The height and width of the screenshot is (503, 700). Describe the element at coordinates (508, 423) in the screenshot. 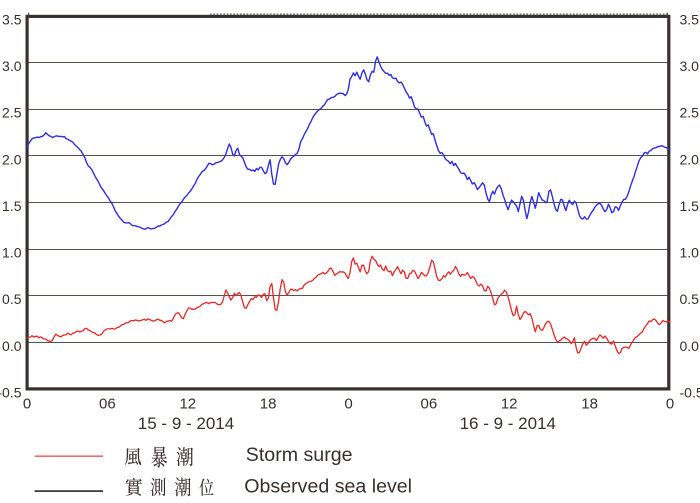

I see `svg-text: 16 - 9 - 2014` at that location.